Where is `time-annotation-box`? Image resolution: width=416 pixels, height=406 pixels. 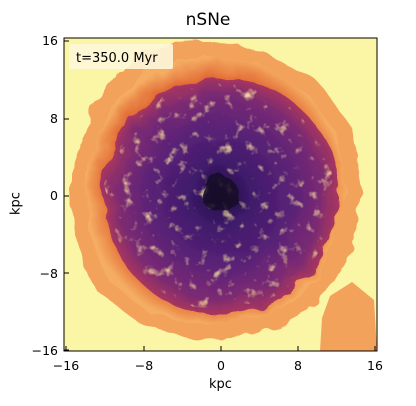 time-annotation-box is located at coordinates (121, 56).